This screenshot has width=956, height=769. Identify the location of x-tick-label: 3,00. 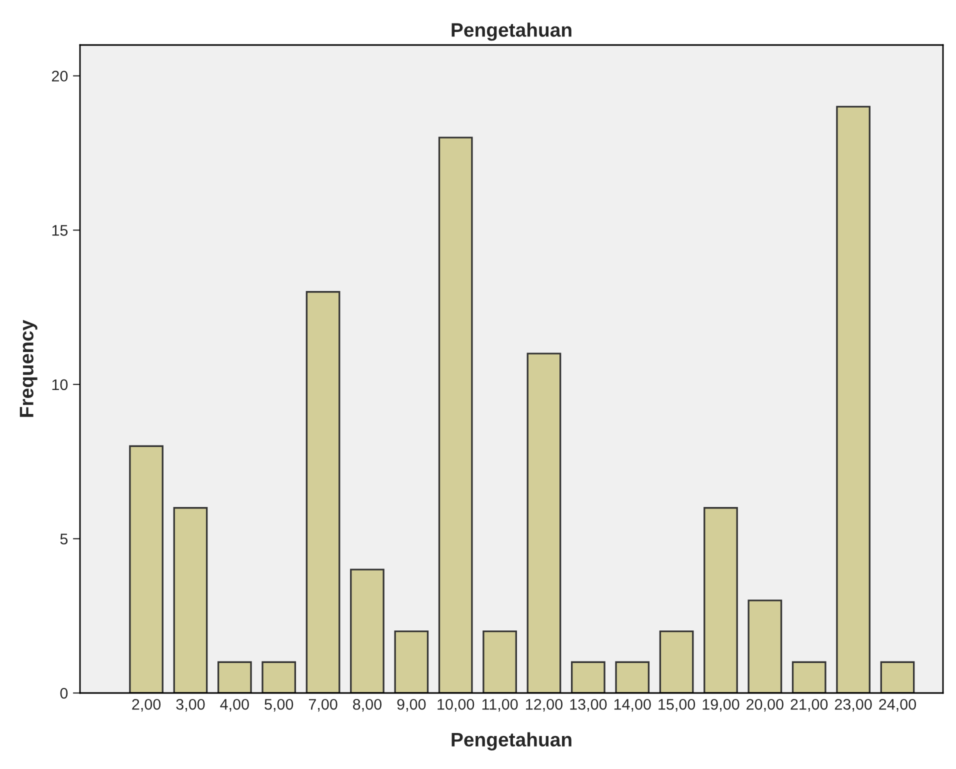
(190, 705).